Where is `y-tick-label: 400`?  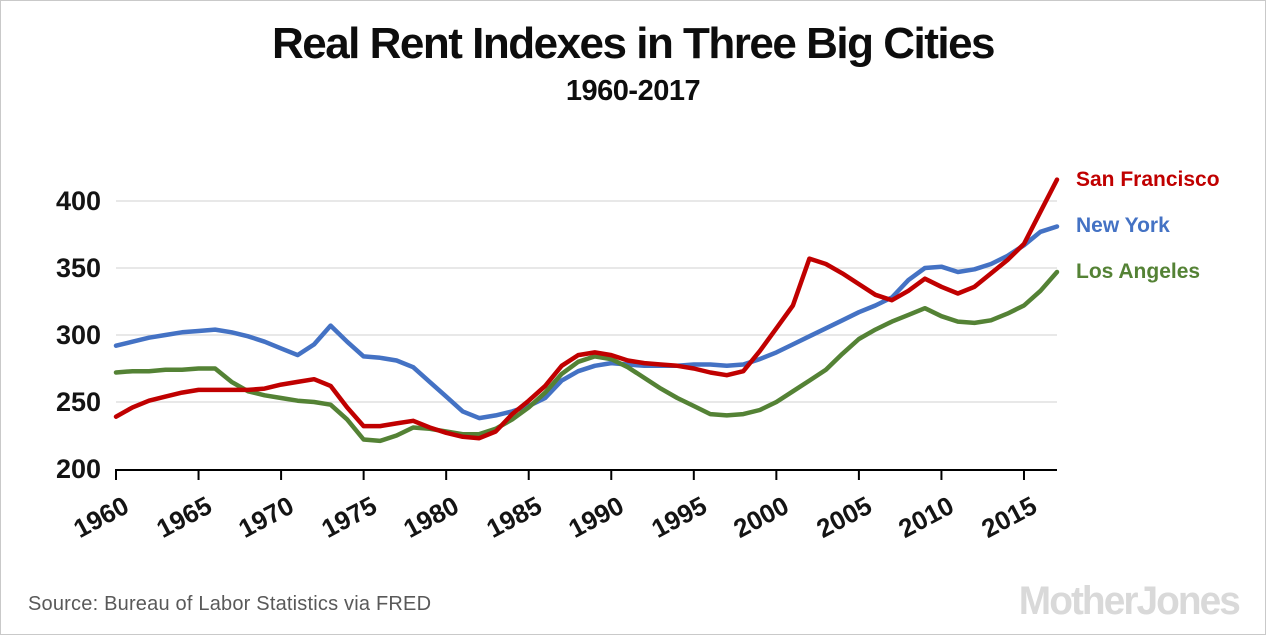 y-tick-label: 400 is located at coordinates (78, 201).